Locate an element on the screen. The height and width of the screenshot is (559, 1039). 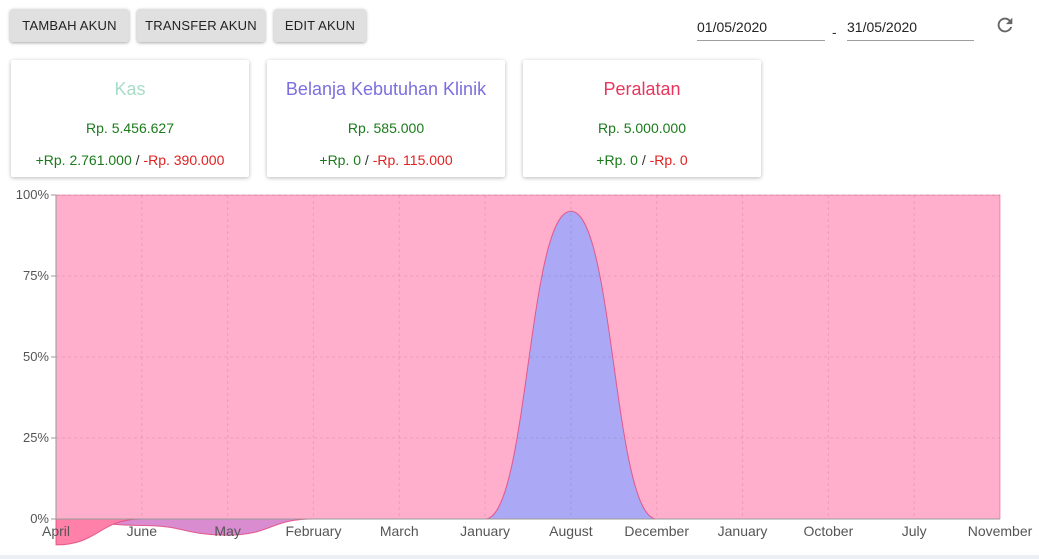
y-tick-label: 75% is located at coordinates (36, 275).